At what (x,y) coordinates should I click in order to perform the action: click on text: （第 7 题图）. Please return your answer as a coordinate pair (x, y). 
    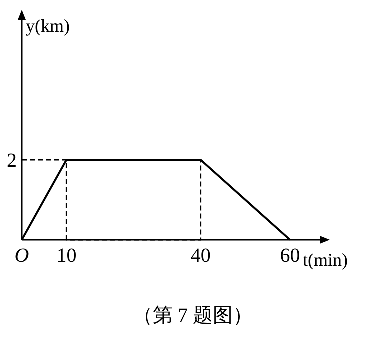
    Looking at the image, I should click on (193, 316).